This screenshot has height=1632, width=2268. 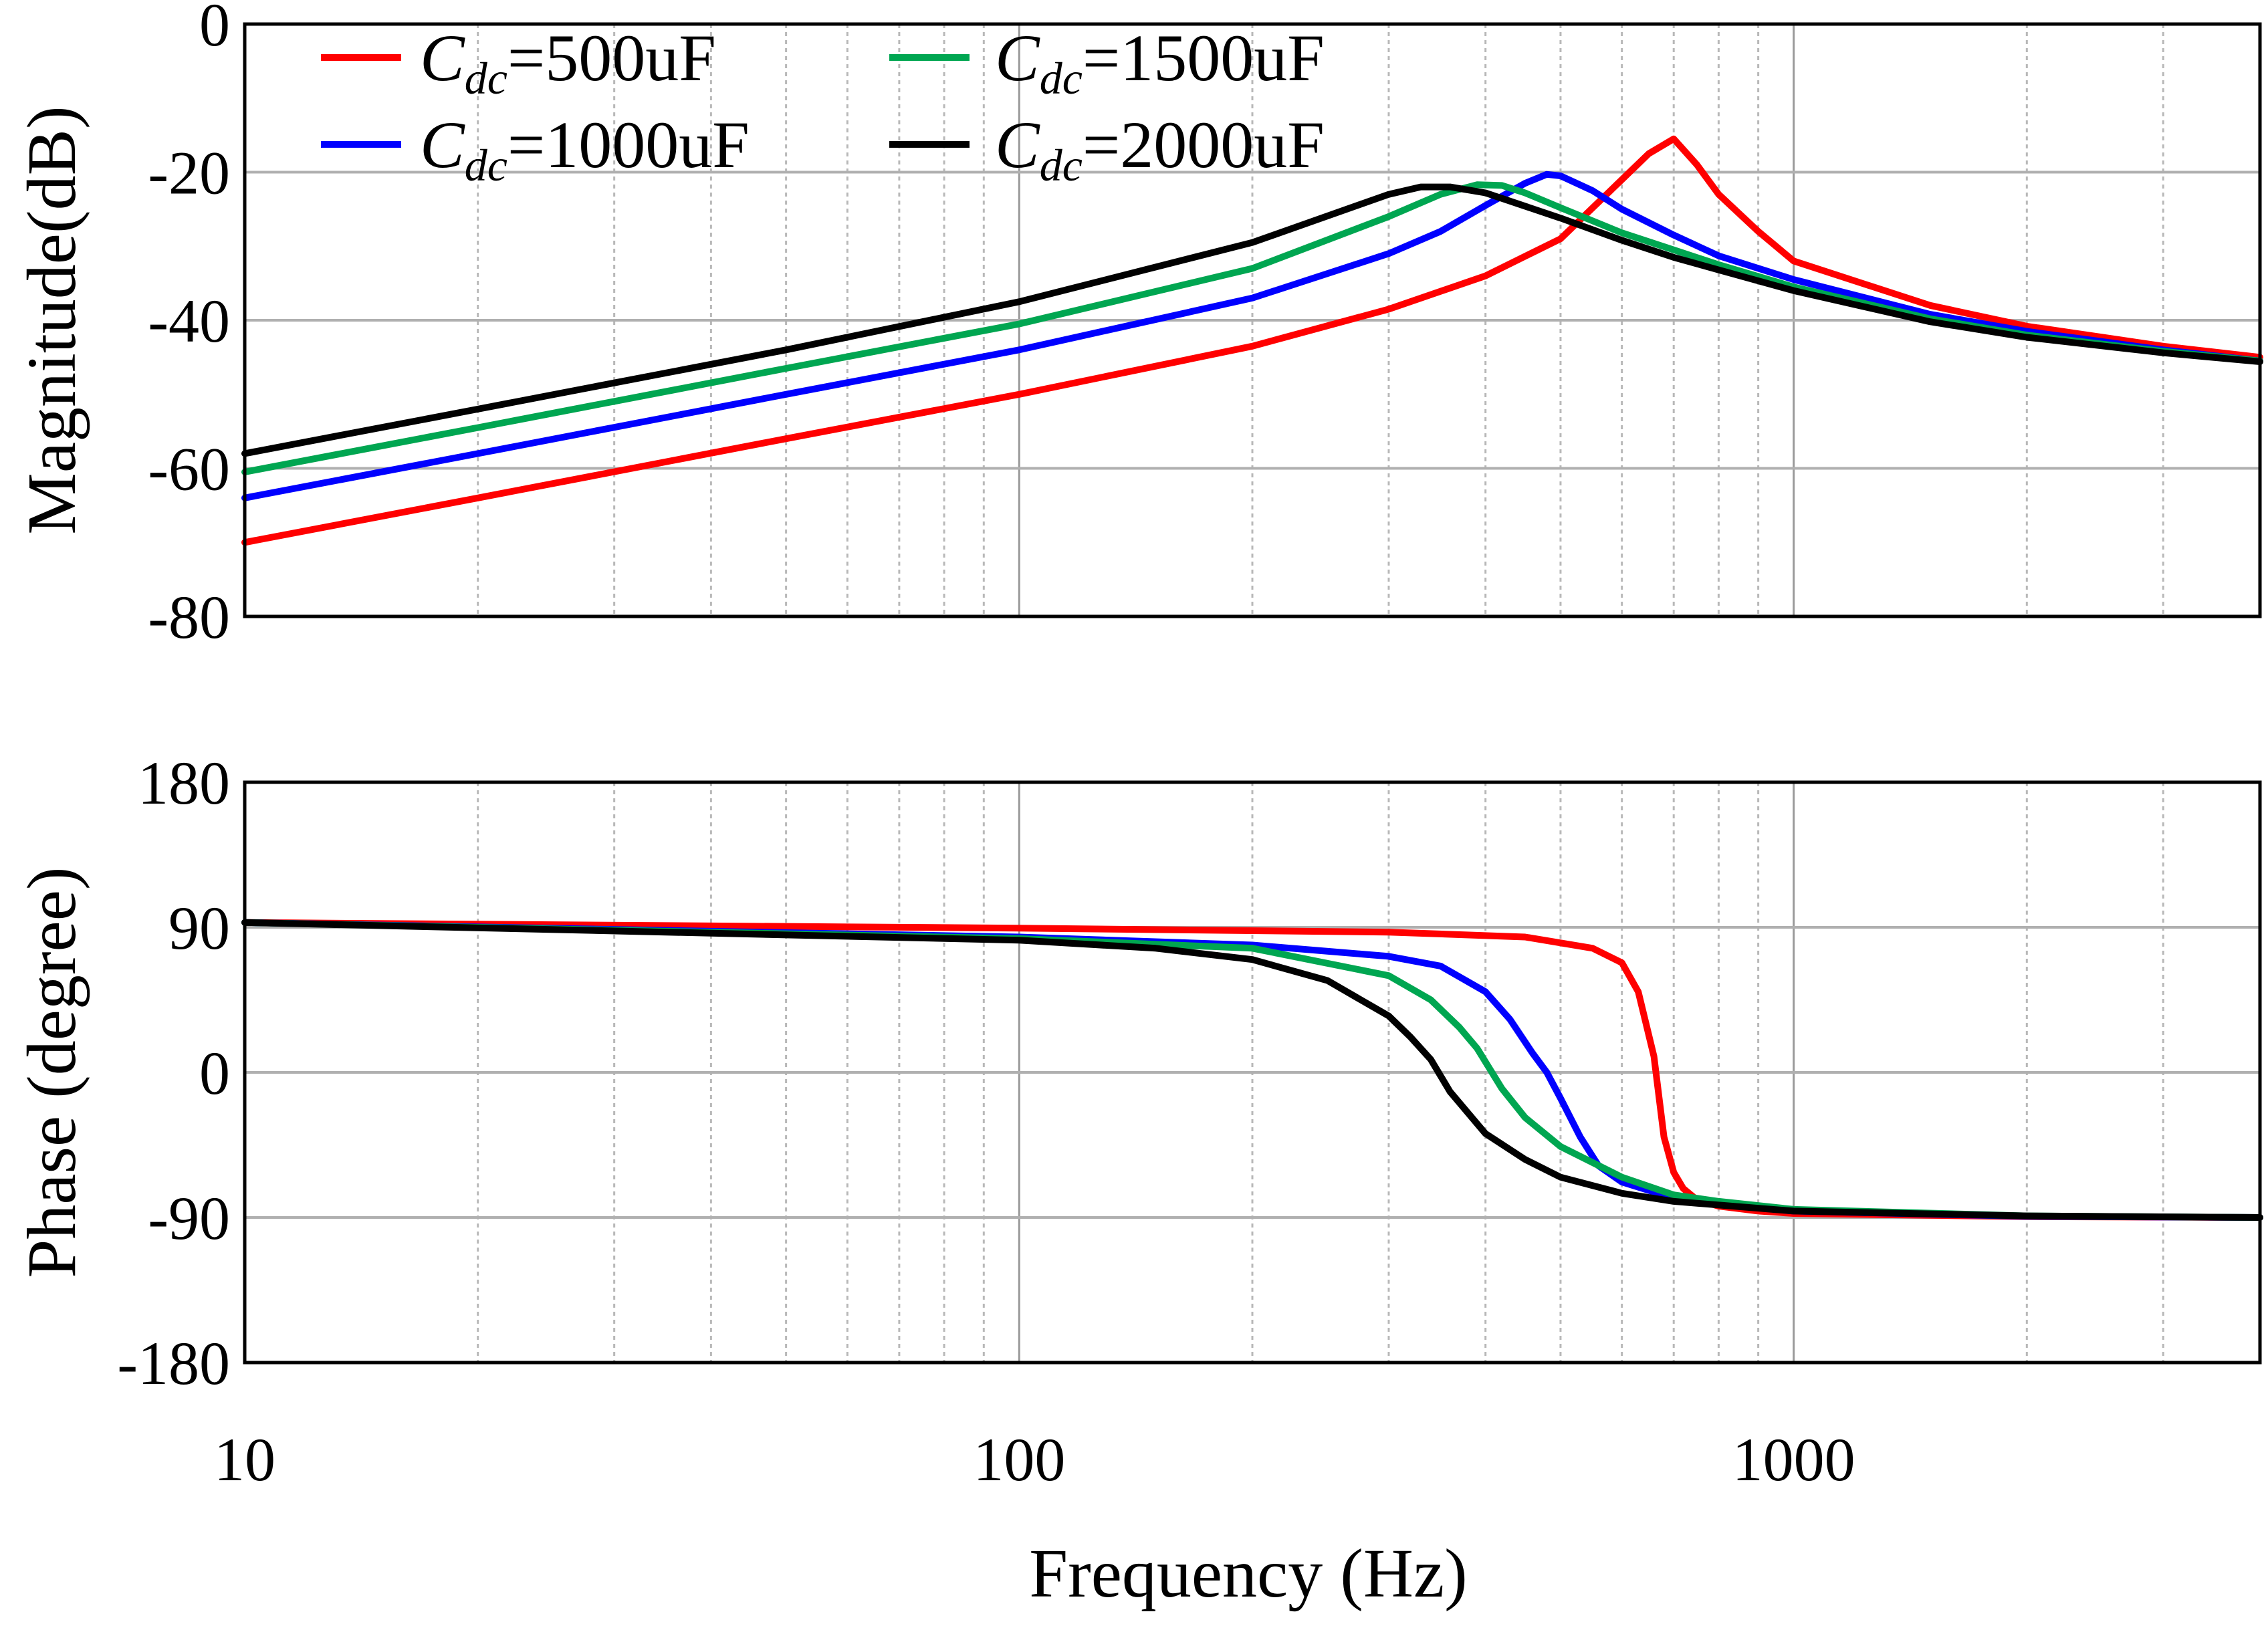 What do you see at coordinates (1160, 62) in the screenshot?
I see `legend-label-1500uf: Cdc=1500uF` at bounding box center [1160, 62].